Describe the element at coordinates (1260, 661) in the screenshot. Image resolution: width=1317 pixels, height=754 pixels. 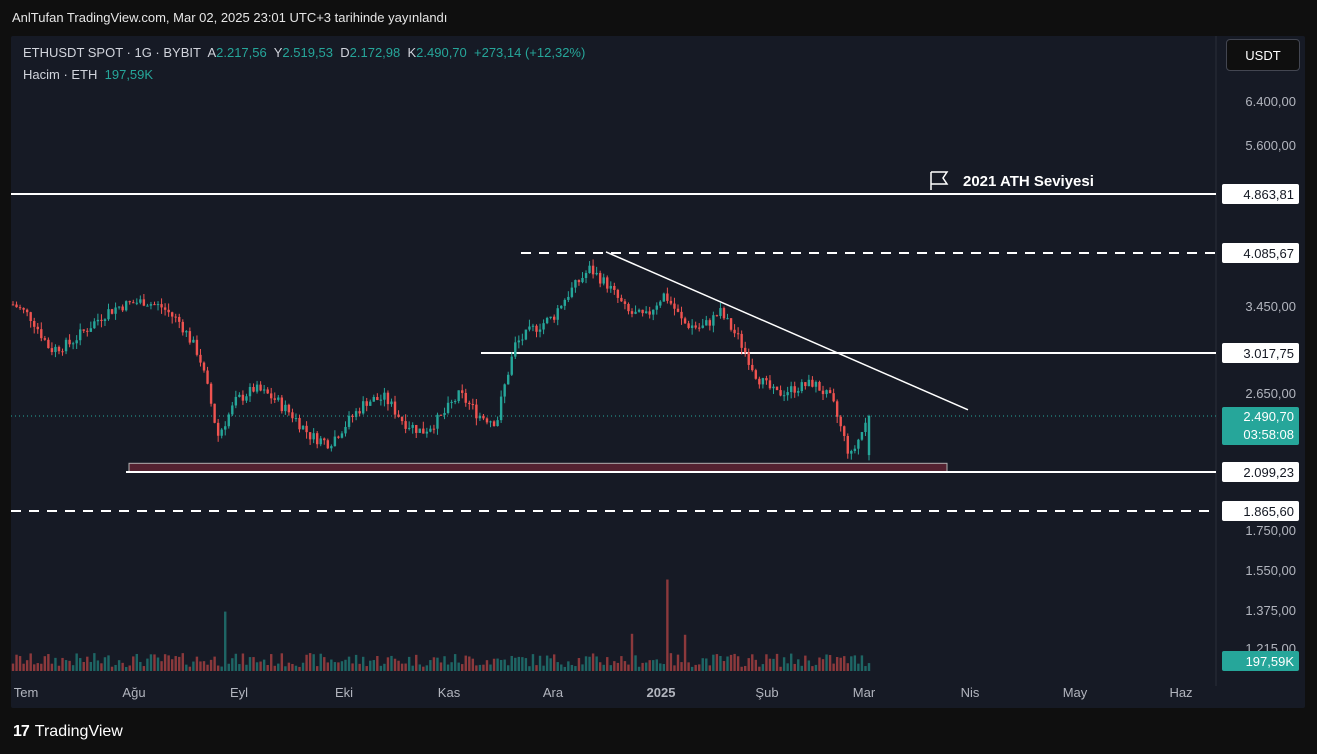
I see `volume-label-box` at that location.